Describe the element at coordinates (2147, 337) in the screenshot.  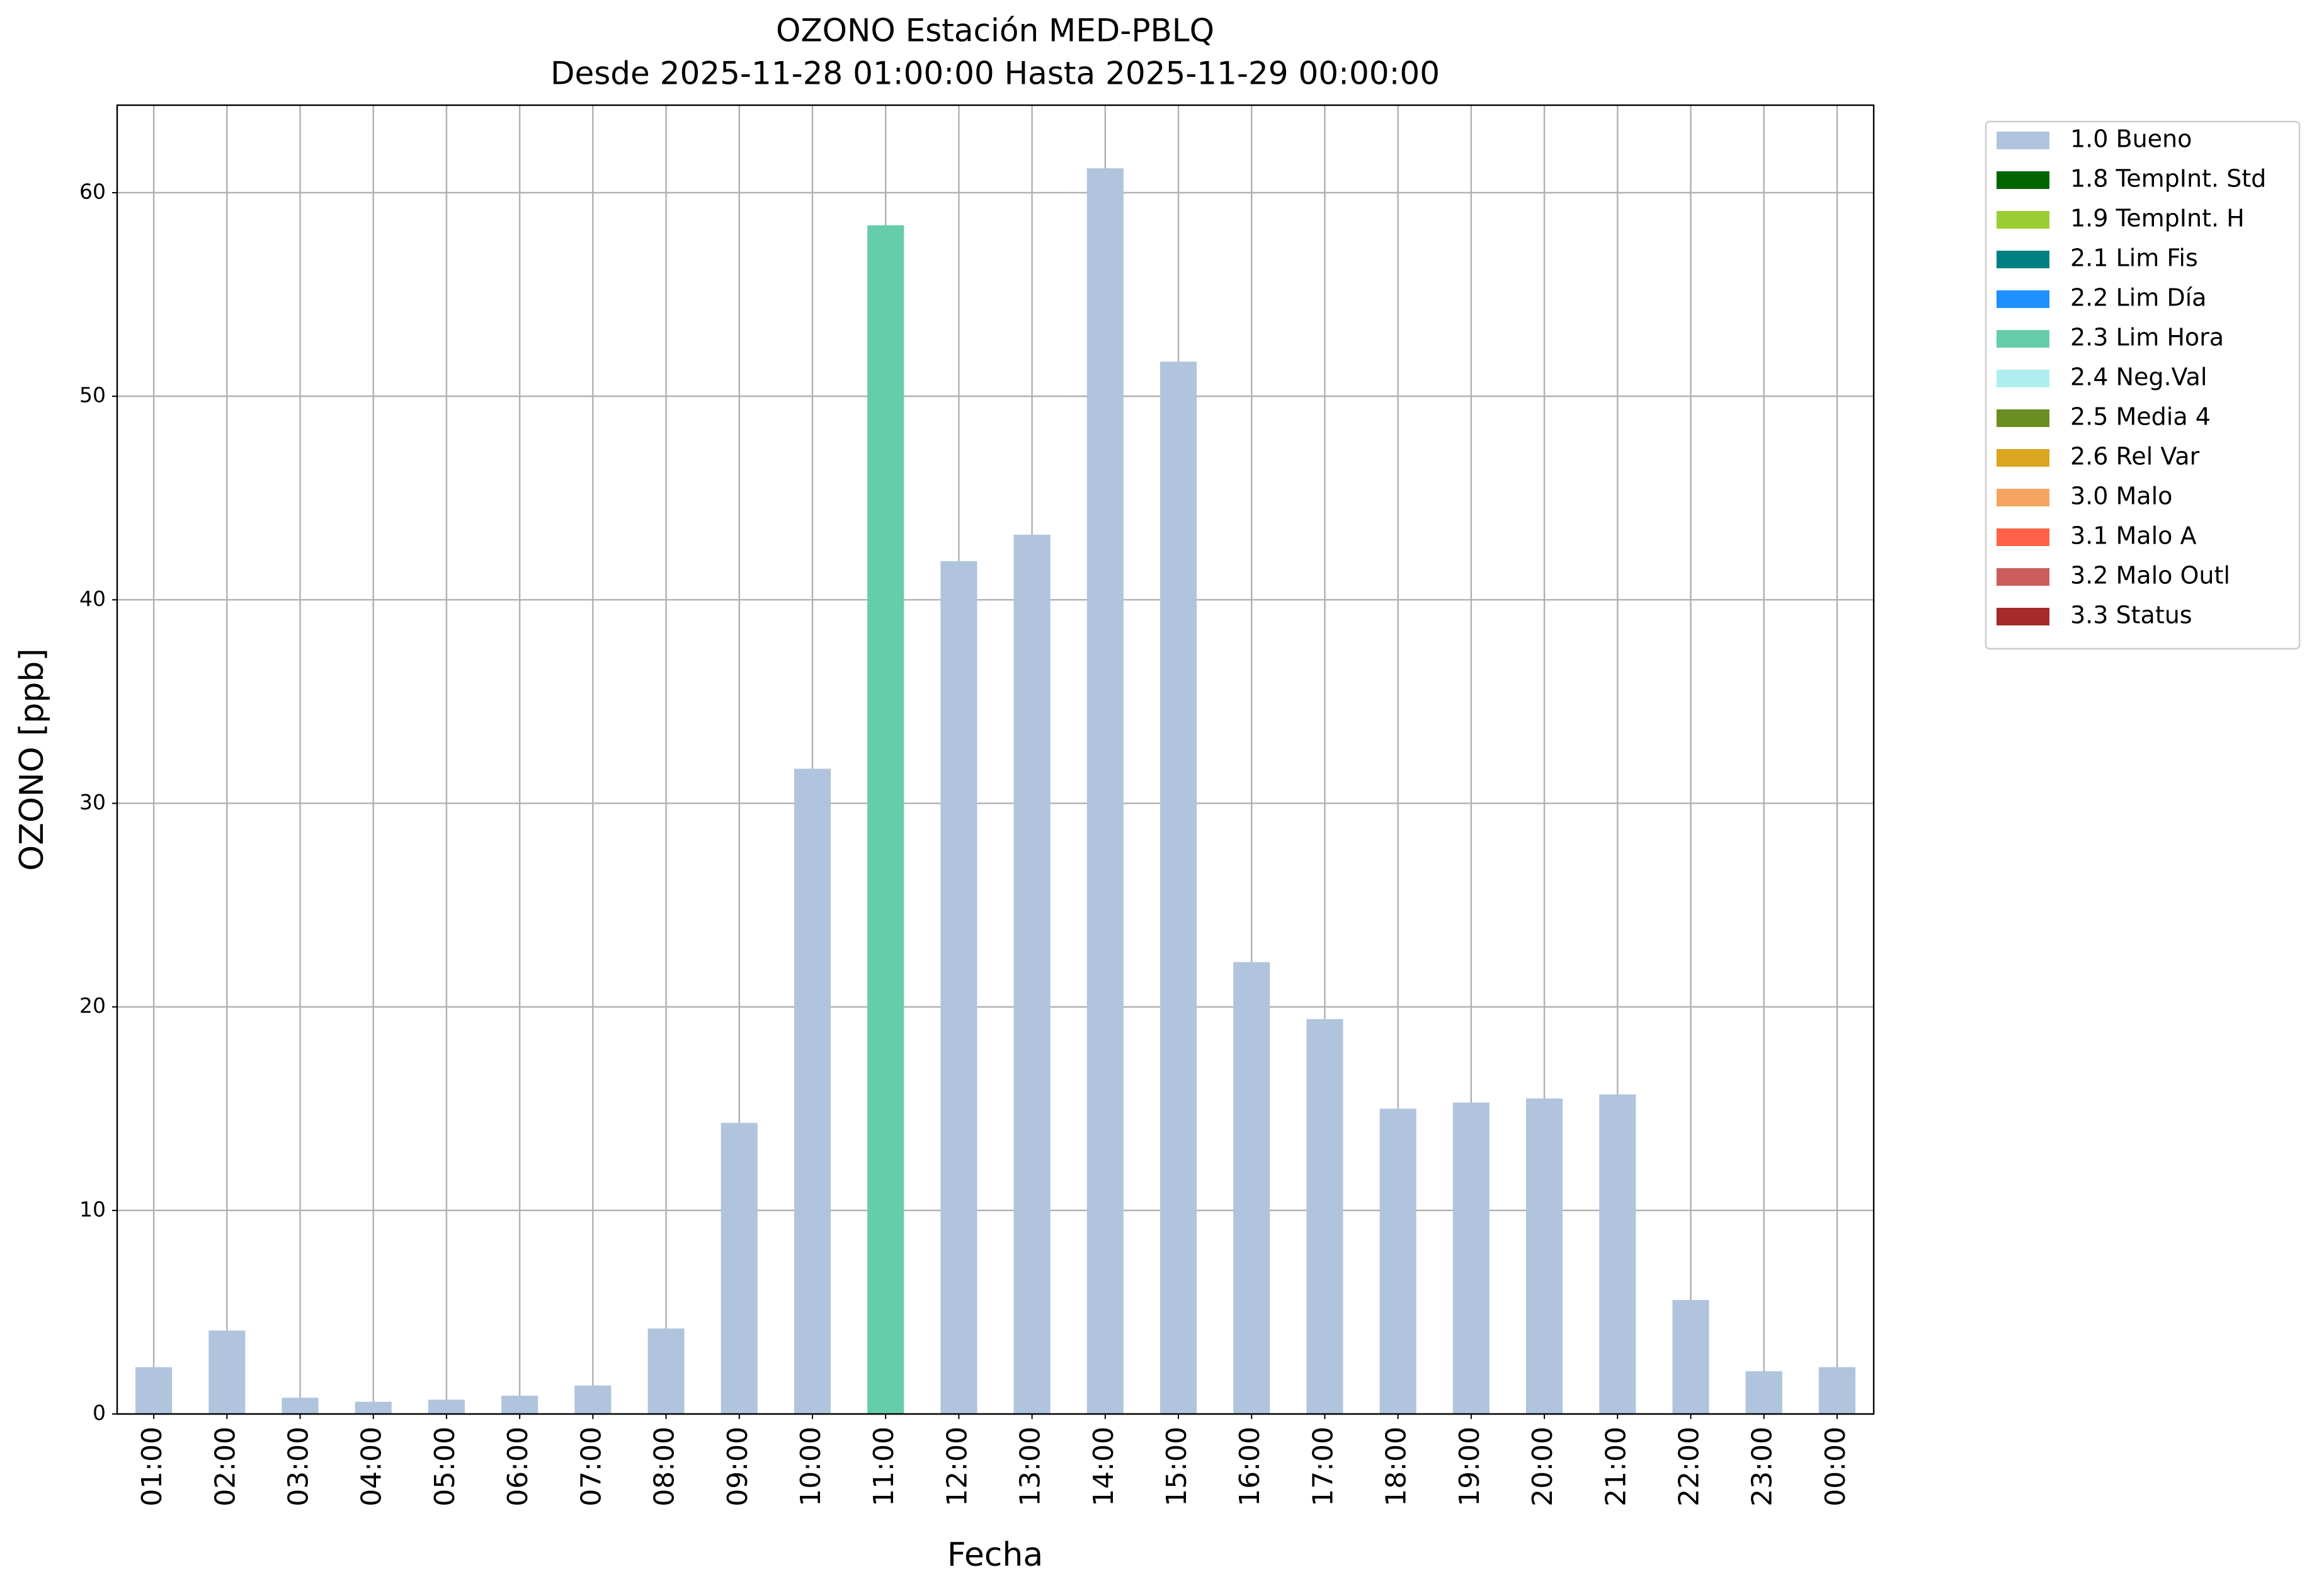
I see `legend-label: 2.3 Lim Hora` at that location.